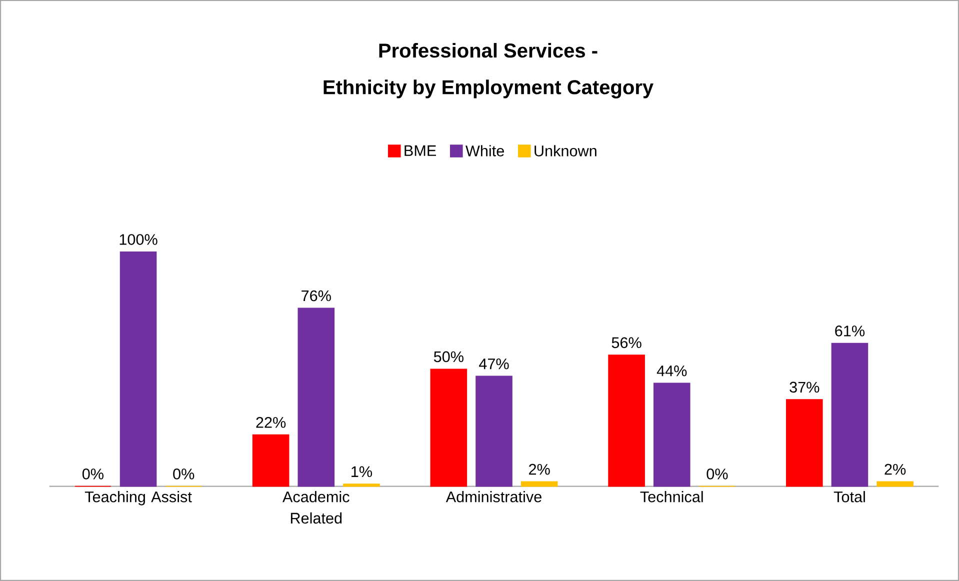 This screenshot has height=581, width=959. Describe the element at coordinates (449, 356) in the screenshot. I see `data-label: 50%` at that location.